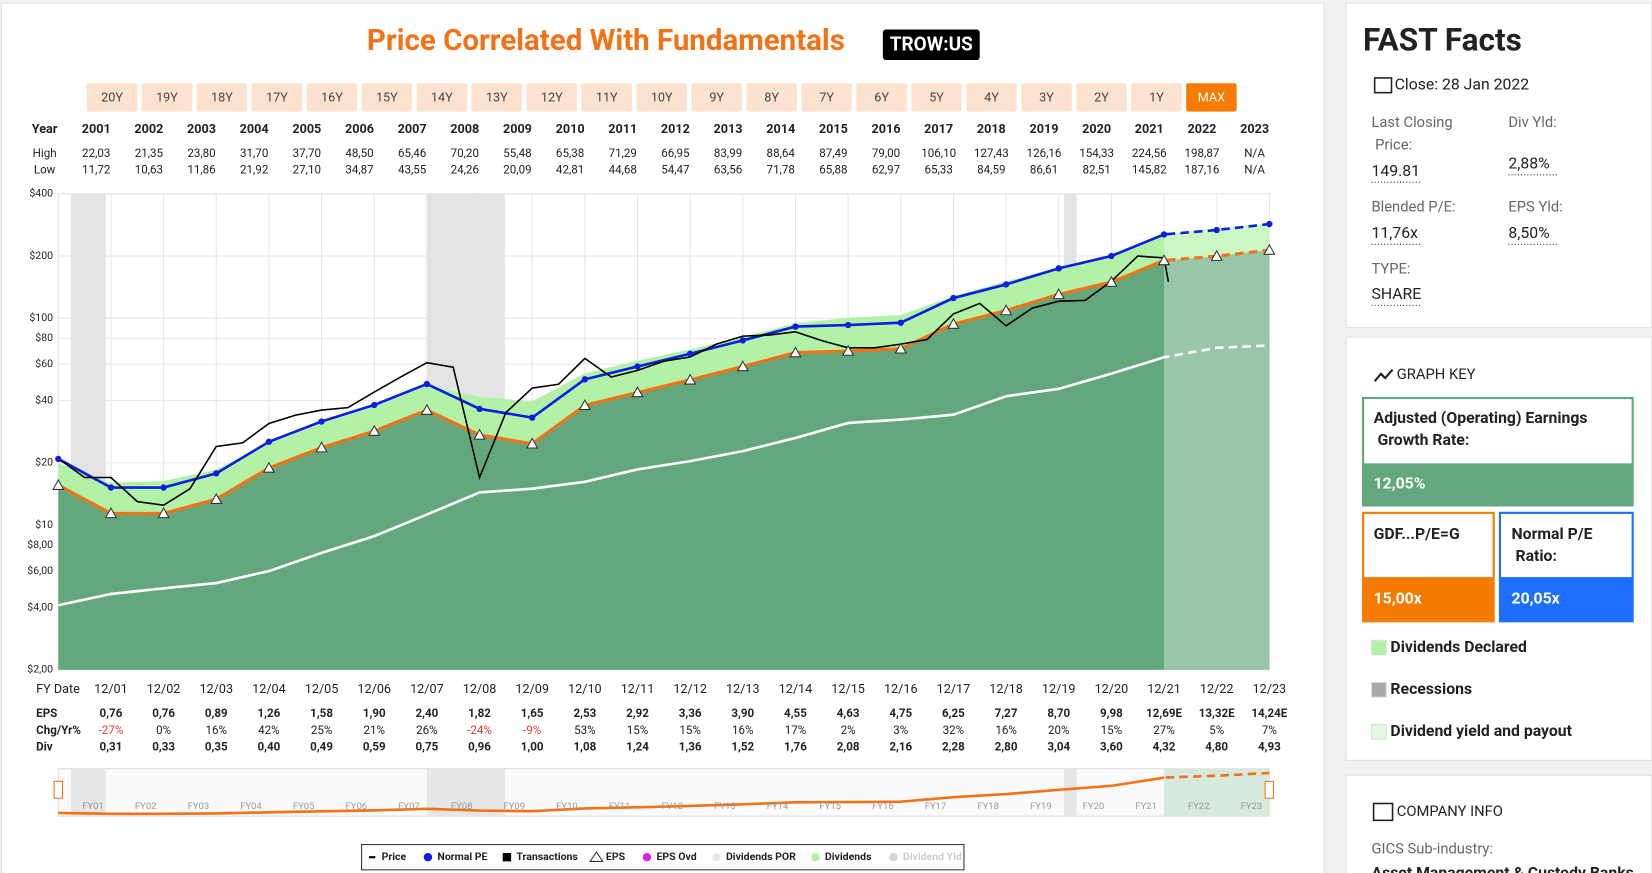 The image size is (1652, 873). What do you see at coordinates (932, 856) in the screenshot?
I see `legend-label: Dividend Yld` at bounding box center [932, 856].